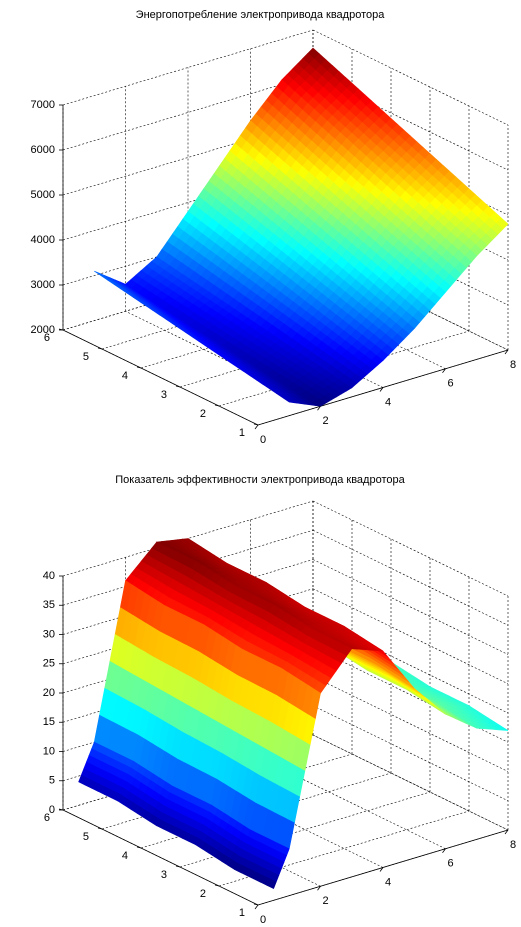 Image resolution: width=521 pixels, height=927 pixels. What do you see at coordinates (43, 285) in the screenshot?
I see `z-tick-label: 3000` at bounding box center [43, 285].